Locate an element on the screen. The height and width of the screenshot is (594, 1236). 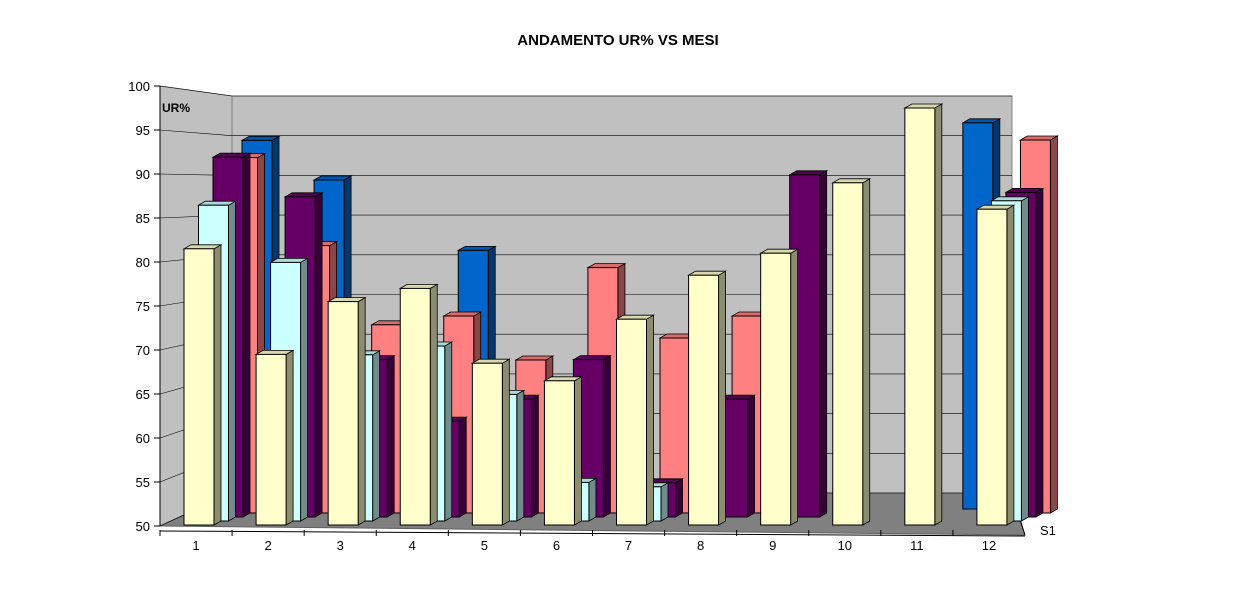
x-tick-label: 1 is located at coordinates (195, 545).